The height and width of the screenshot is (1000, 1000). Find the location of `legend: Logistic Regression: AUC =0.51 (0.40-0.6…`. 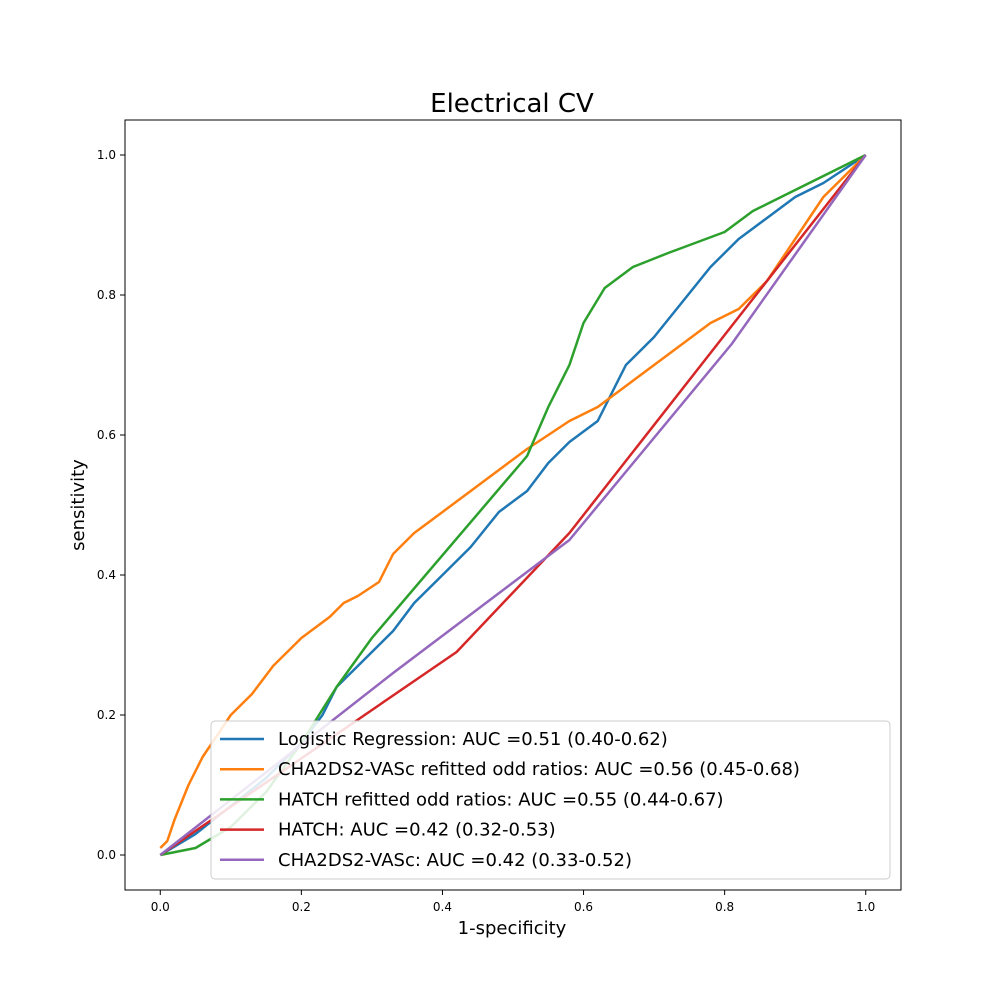

legend: Logistic Regression: AUC =0.51 (0.40-0.6… is located at coordinates (550, 800).